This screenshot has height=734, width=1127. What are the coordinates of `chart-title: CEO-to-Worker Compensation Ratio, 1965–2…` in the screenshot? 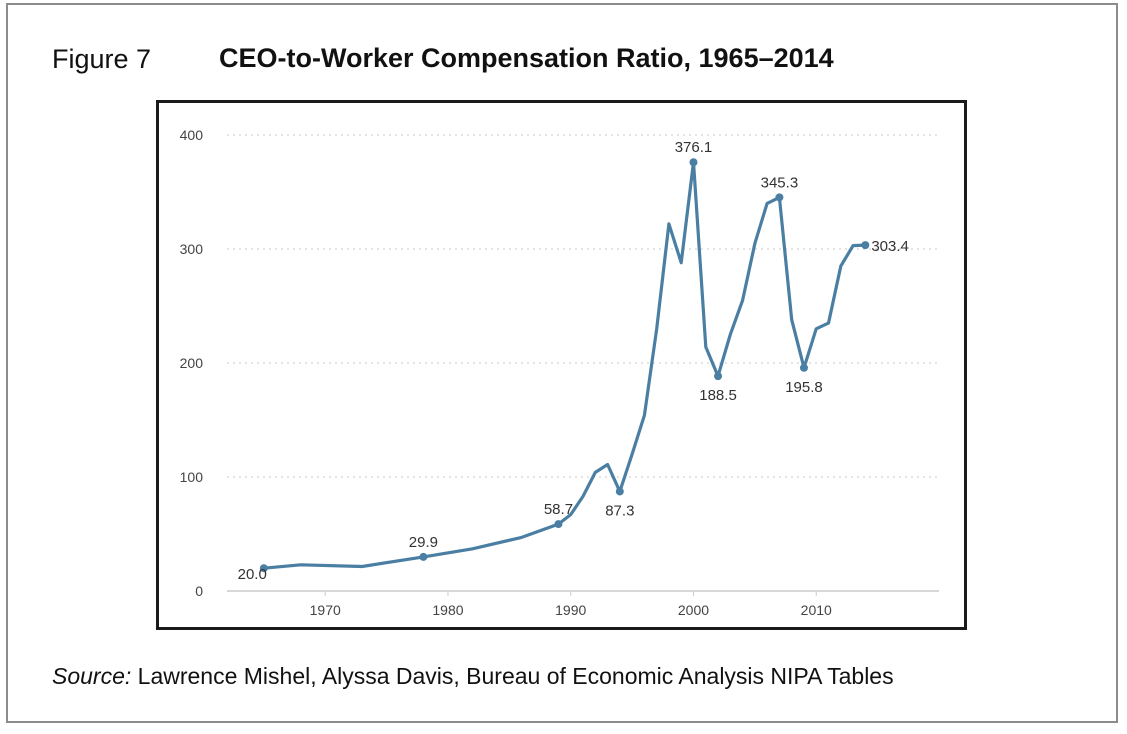 It's located at (526, 58).